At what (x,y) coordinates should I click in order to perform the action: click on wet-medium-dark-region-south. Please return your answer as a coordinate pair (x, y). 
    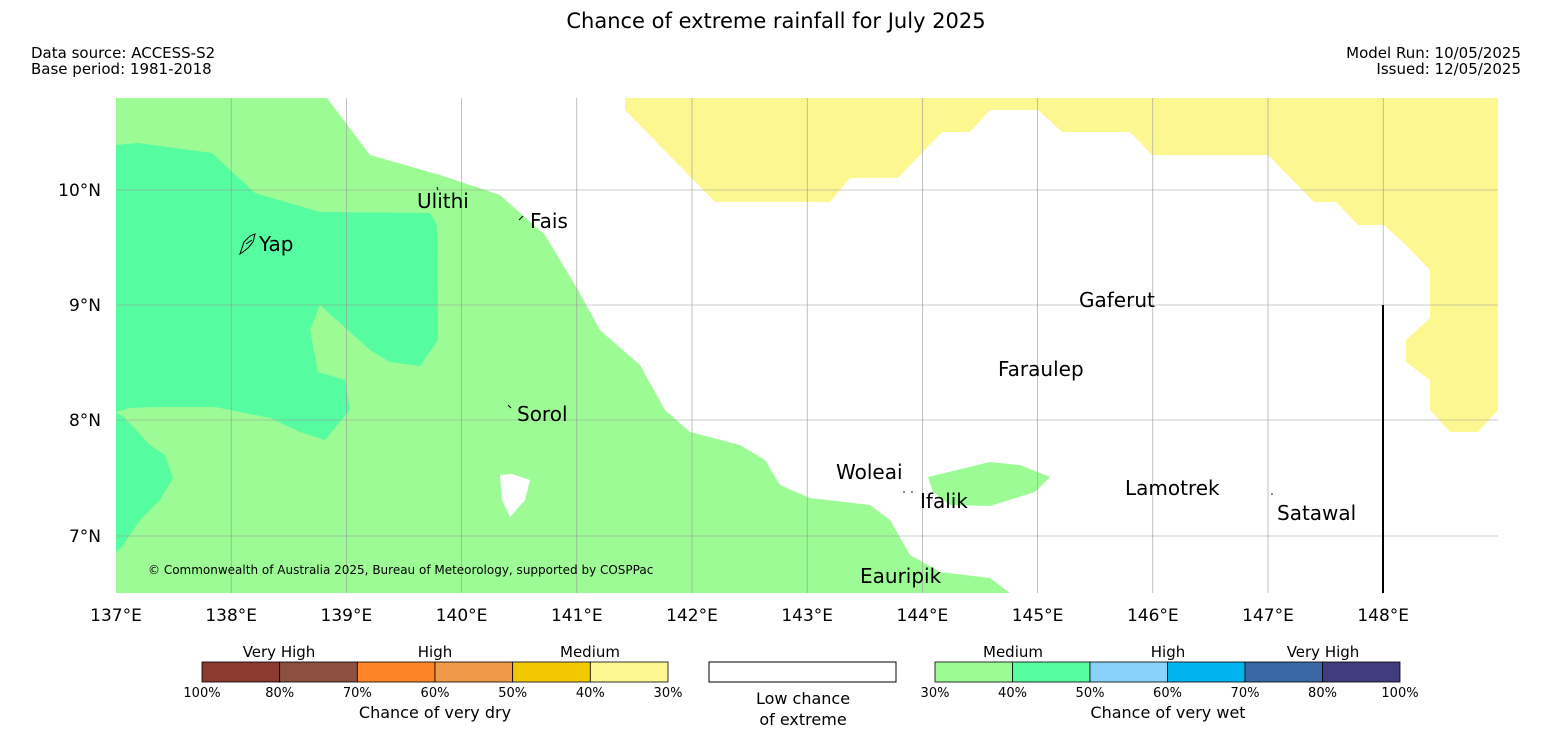
    Looking at the image, I should click on (144, 482).